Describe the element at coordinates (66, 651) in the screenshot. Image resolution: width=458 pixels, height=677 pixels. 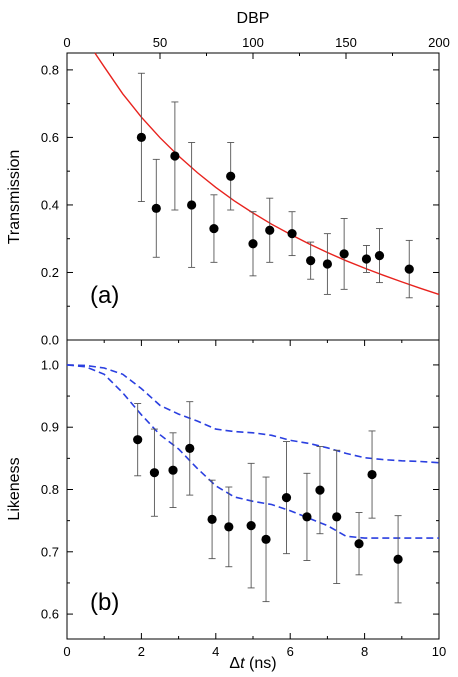
I see `bottom-x-tick-label: 0` at that location.